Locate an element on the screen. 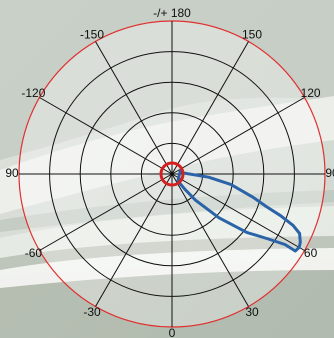 The image size is (334, 338). series-layer is located at coordinates (239, 210).